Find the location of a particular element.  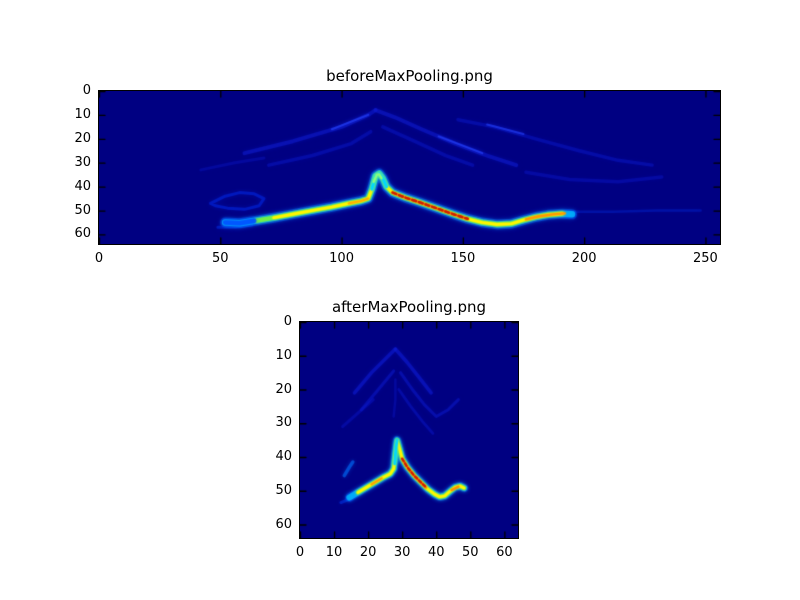

x-tick-label: 150 is located at coordinates (463, 258).